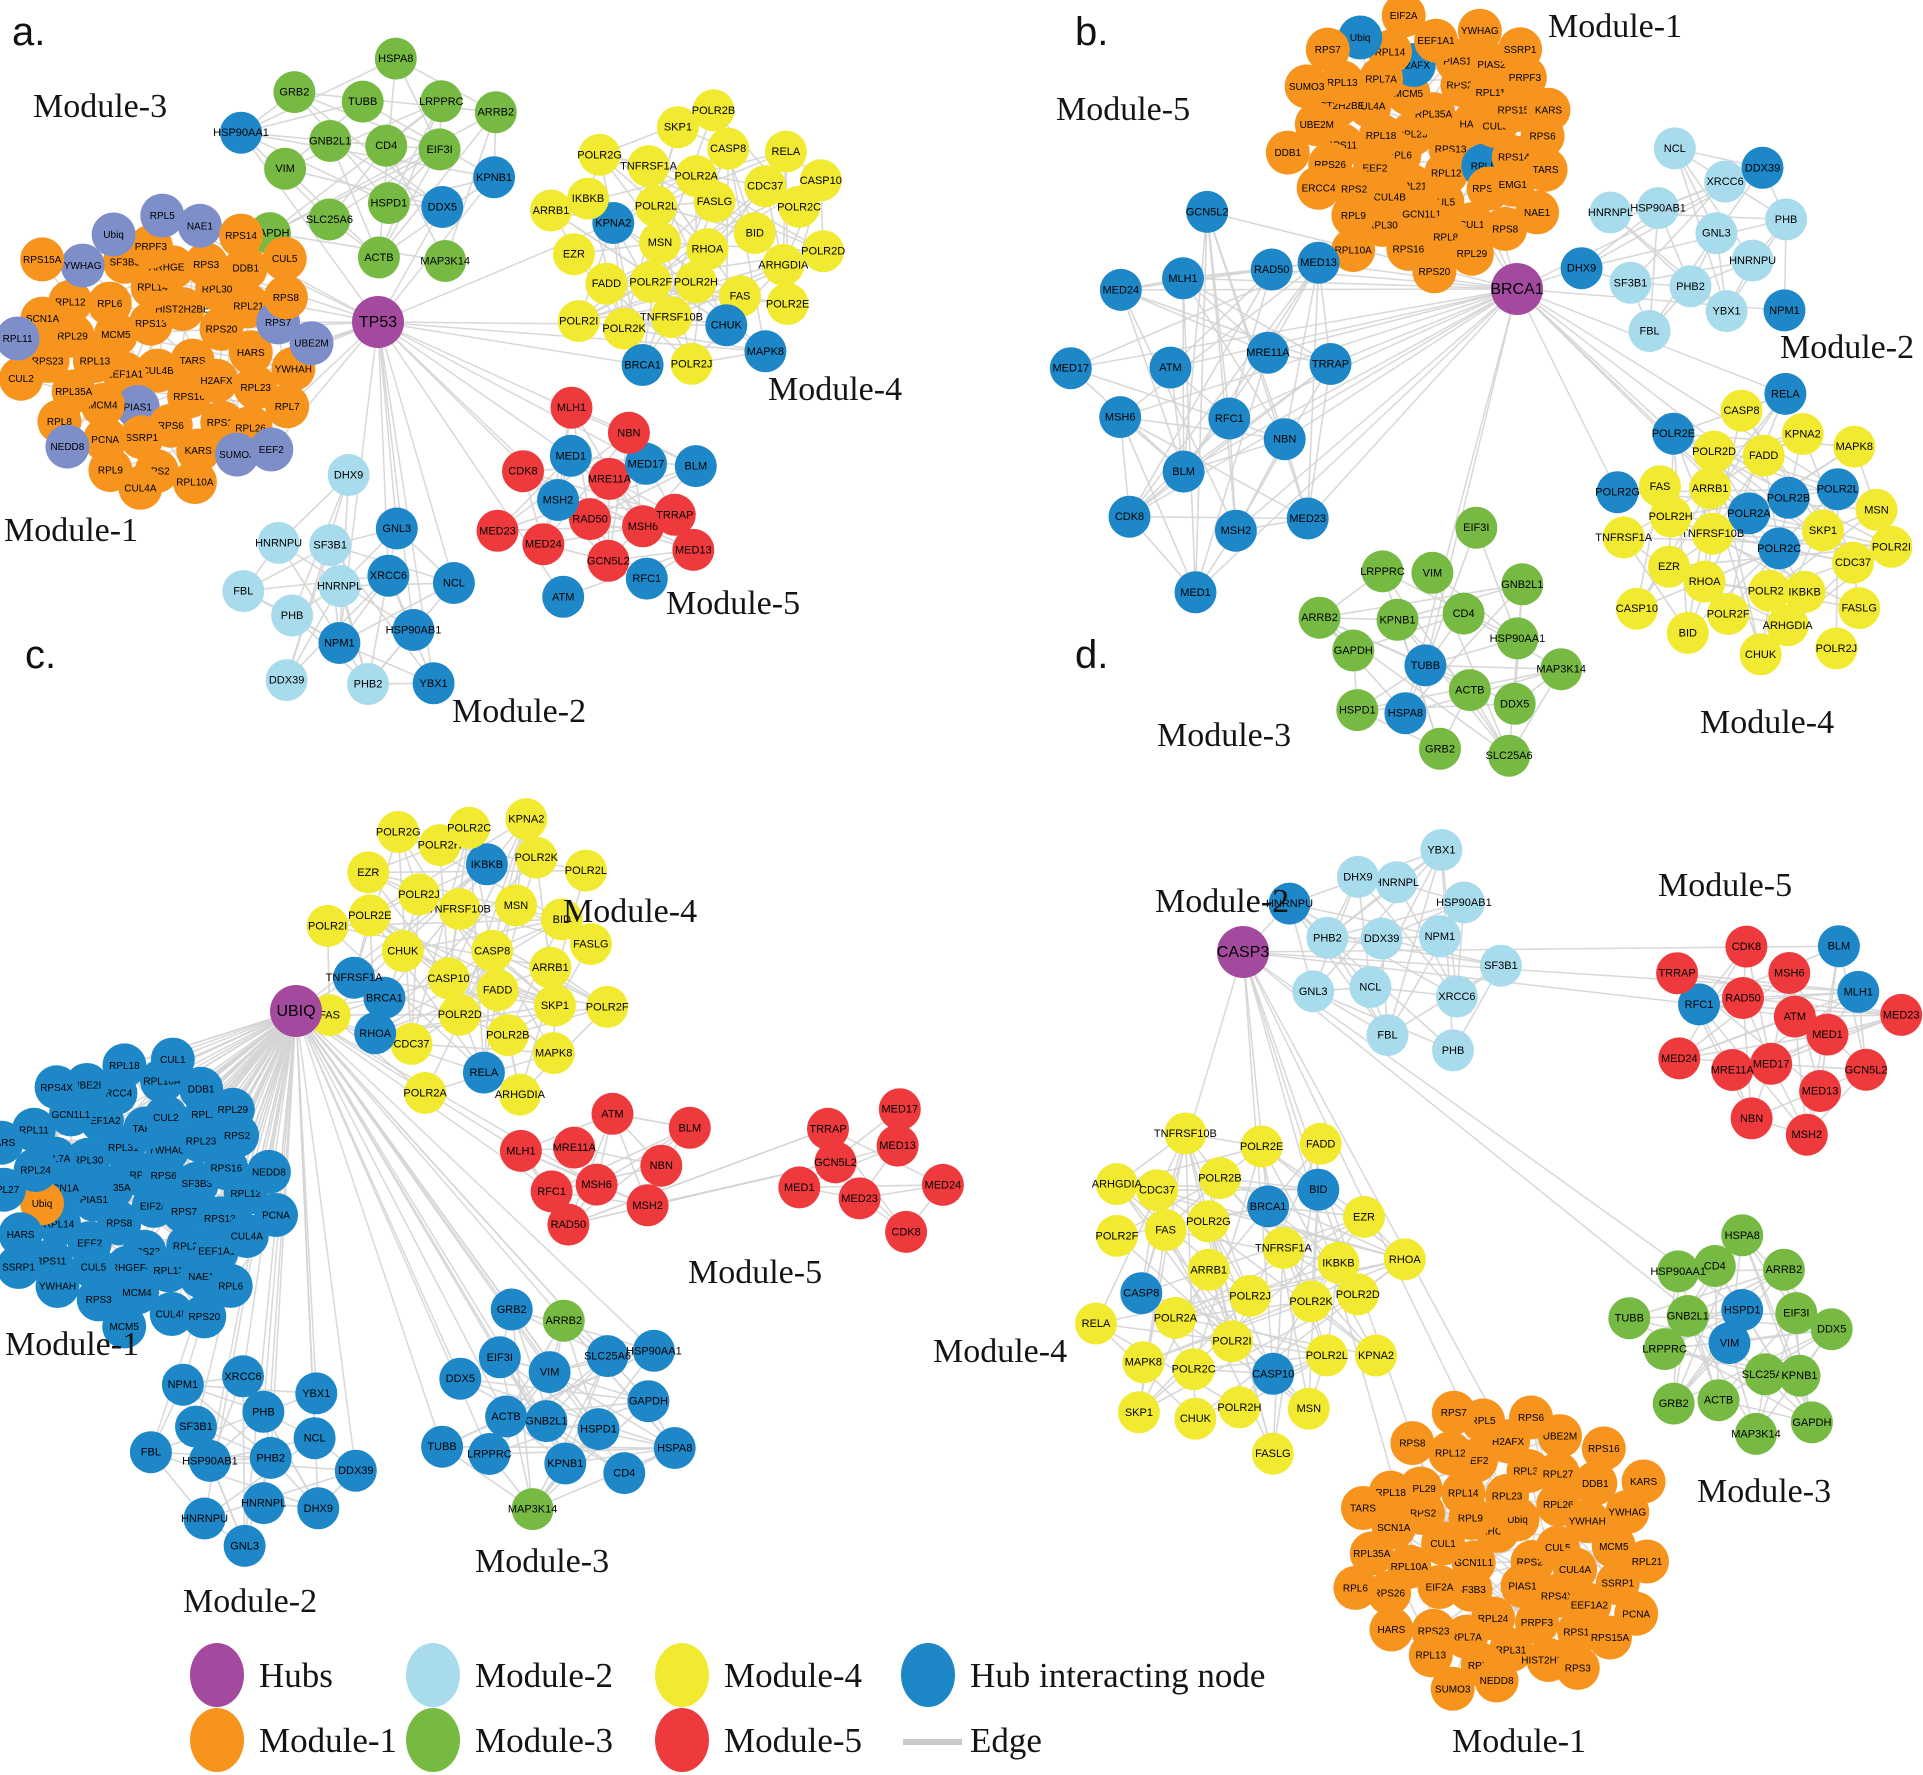 The image size is (1923, 1775). What do you see at coordinates (1070, 369) in the screenshot?
I see `node-label-MED17: MED17` at bounding box center [1070, 369].